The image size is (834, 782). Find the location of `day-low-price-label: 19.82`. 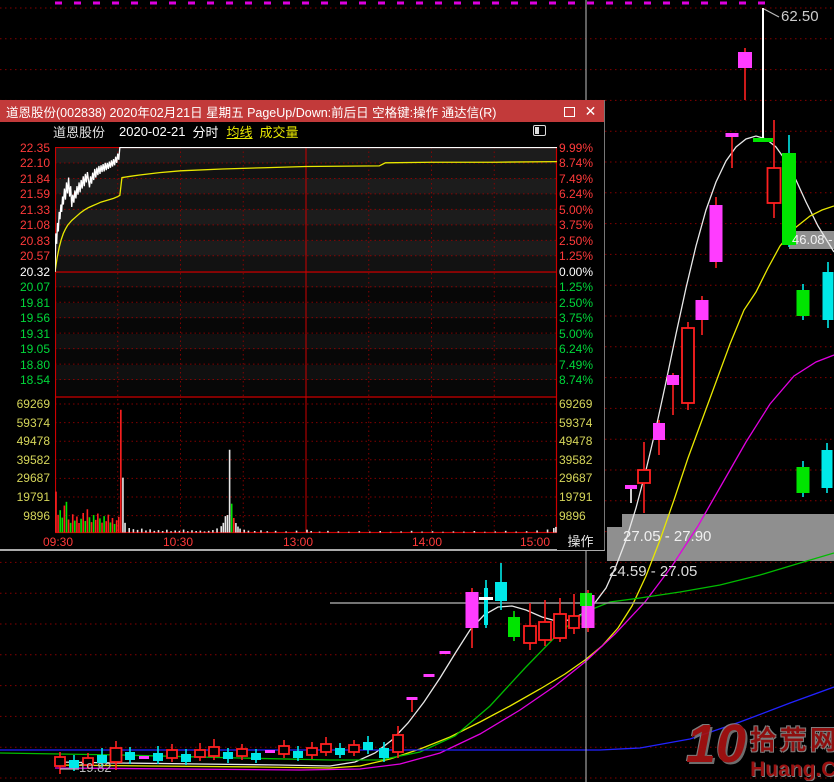

day-low-price-label: 19.82 is located at coordinates (95, 767).